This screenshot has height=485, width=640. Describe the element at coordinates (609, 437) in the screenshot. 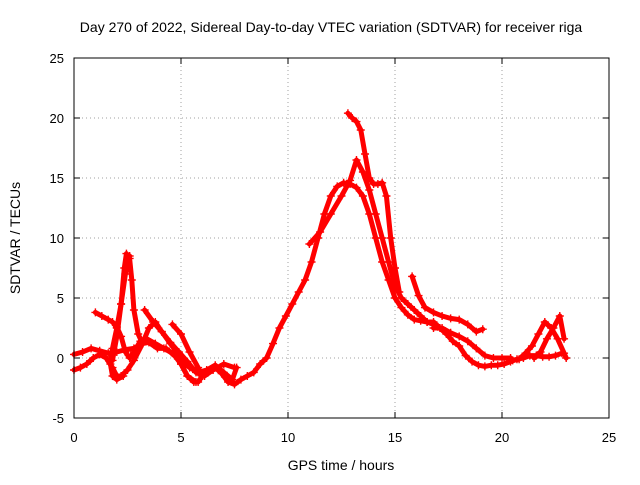

I see `x-tick-label: 25` at that location.